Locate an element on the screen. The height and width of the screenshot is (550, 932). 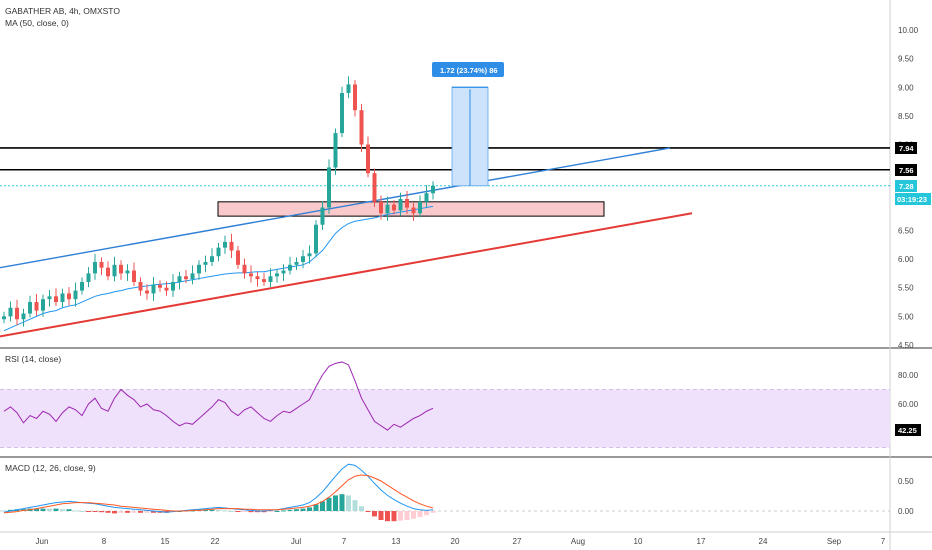
price-tick-label: 6.50 is located at coordinates (906, 230).